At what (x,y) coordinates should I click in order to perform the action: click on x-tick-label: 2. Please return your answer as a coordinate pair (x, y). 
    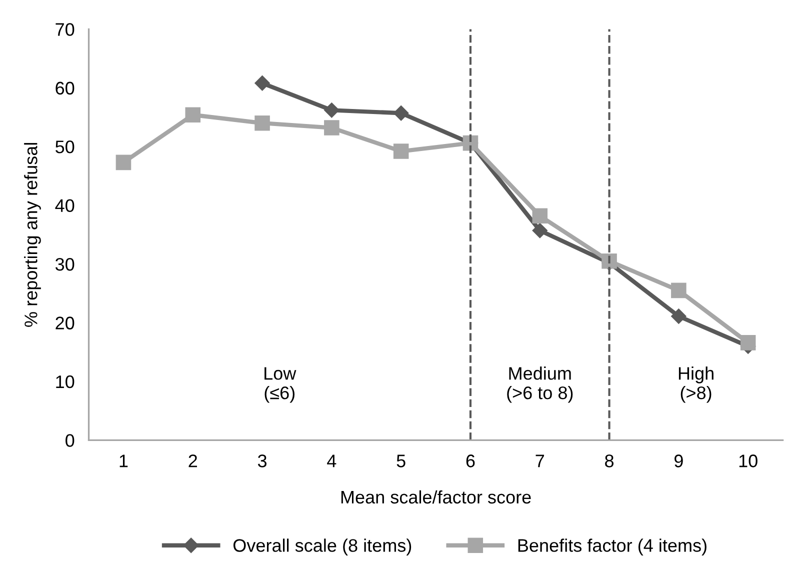
    Looking at the image, I should click on (192, 461).